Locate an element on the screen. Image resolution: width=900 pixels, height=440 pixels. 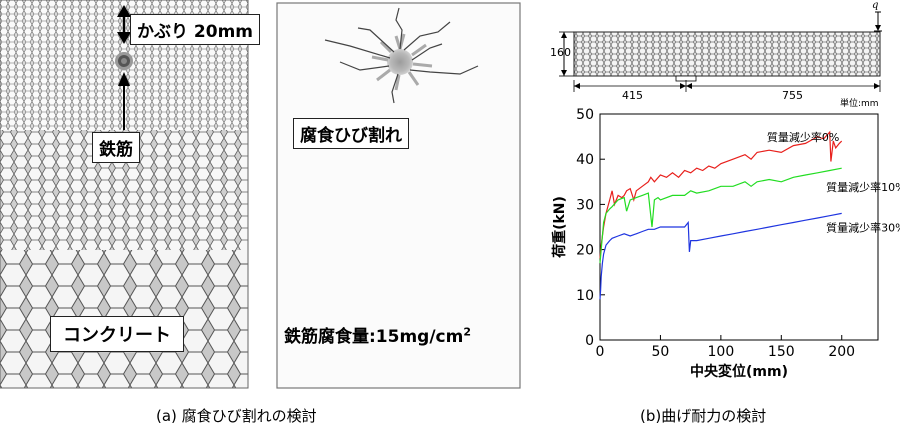
crack-label: 腐食ひび割れ is located at coordinates (351, 133).